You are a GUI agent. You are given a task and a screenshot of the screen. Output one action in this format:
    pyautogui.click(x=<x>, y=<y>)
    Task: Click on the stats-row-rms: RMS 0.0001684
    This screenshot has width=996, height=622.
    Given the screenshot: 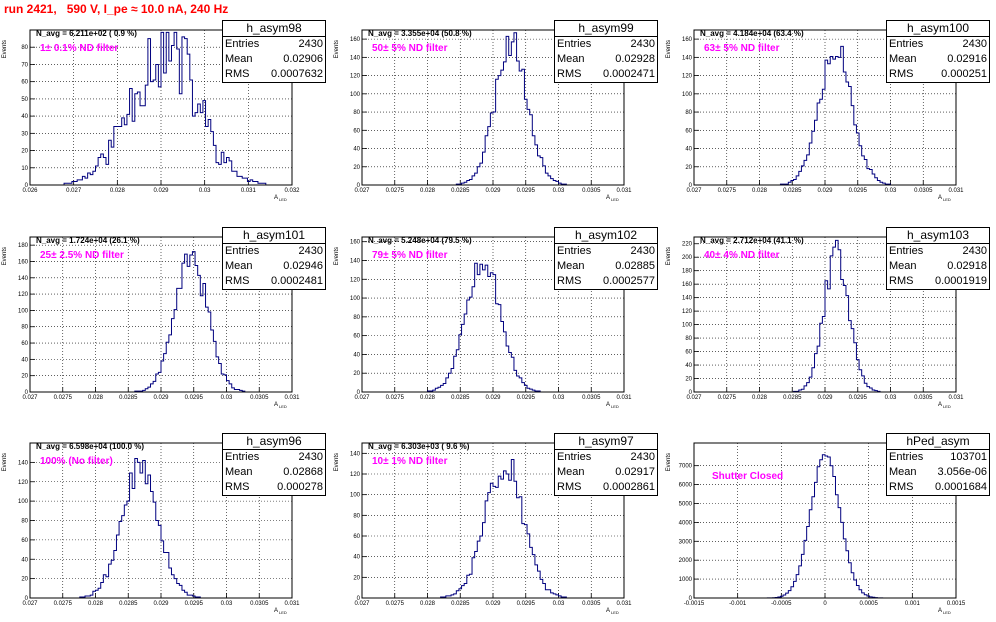 What is the action you would take?
    pyautogui.click(x=938, y=487)
    